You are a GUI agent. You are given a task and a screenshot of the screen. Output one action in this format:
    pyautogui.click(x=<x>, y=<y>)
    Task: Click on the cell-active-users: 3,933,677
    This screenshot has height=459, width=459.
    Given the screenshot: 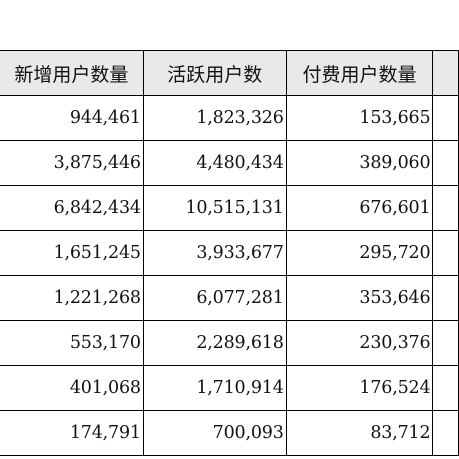 What is the action you would take?
    pyautogui.click(x=214, y=253)
    